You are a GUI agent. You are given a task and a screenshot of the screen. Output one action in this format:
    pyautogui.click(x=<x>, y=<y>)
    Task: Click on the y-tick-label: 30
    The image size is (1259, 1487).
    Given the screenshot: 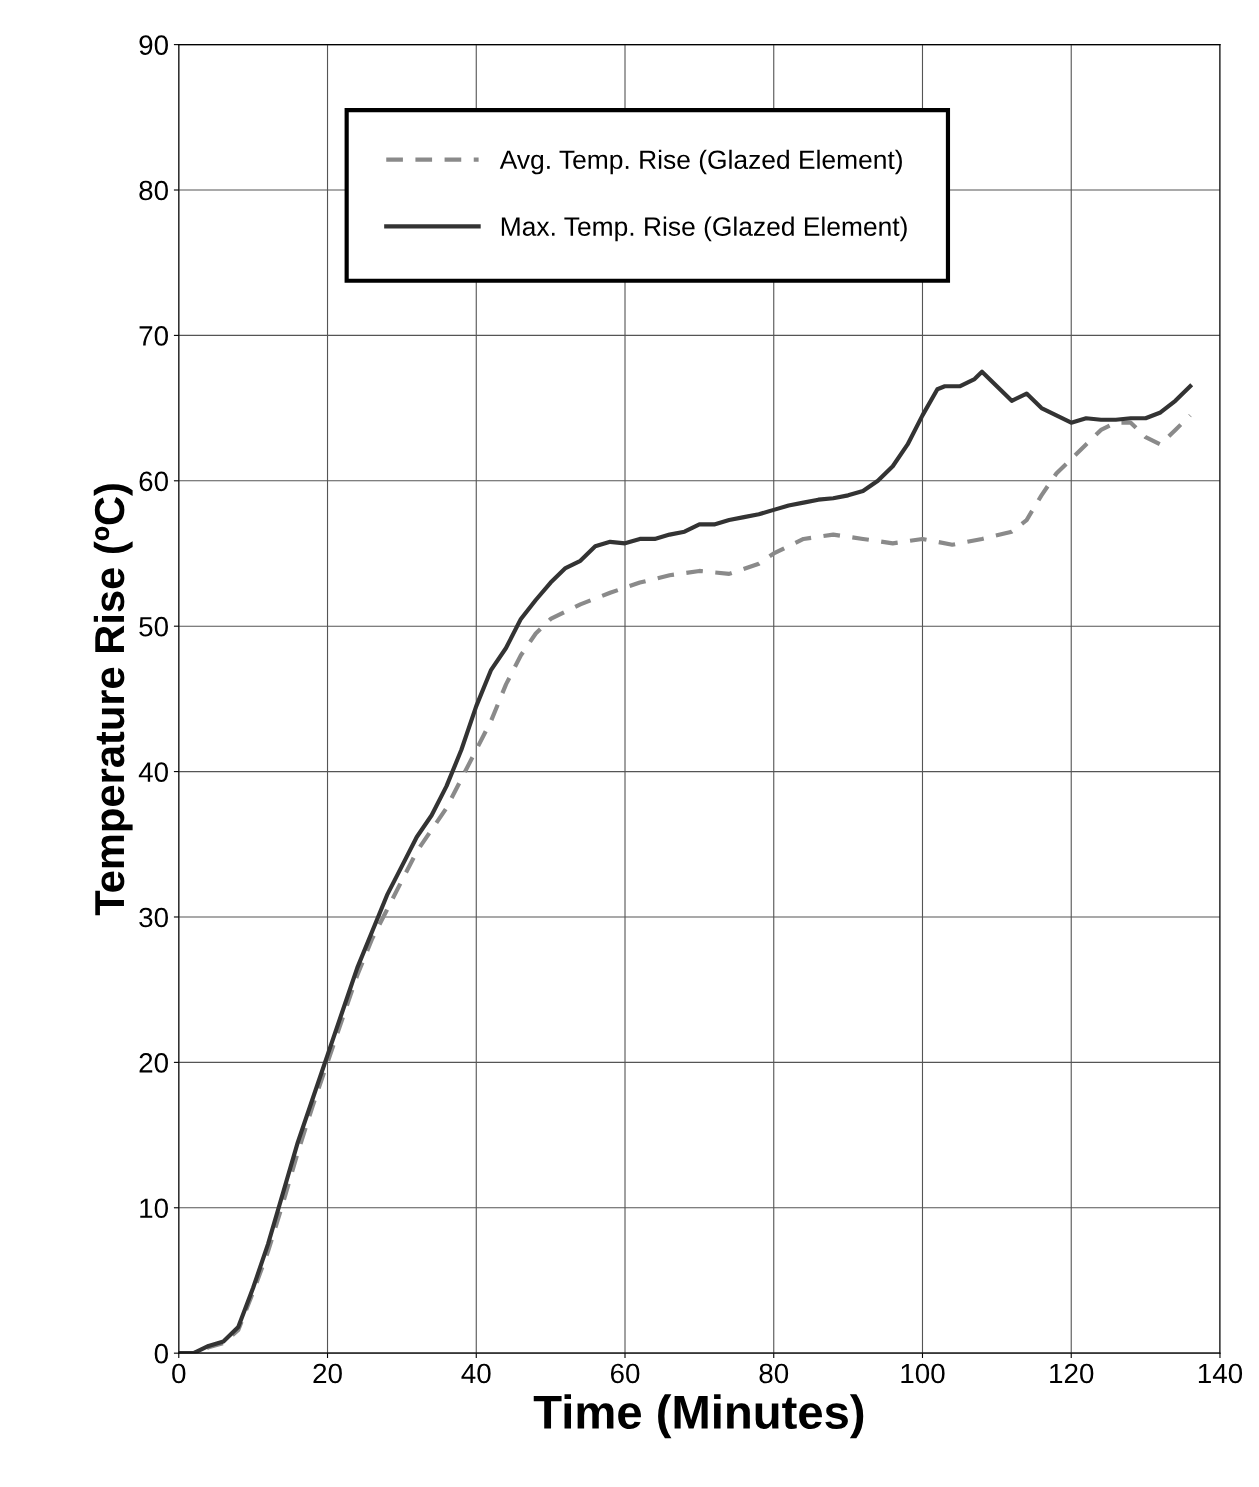 What is the action you would take?
    pyautogui.click(x=153, y=917)
    